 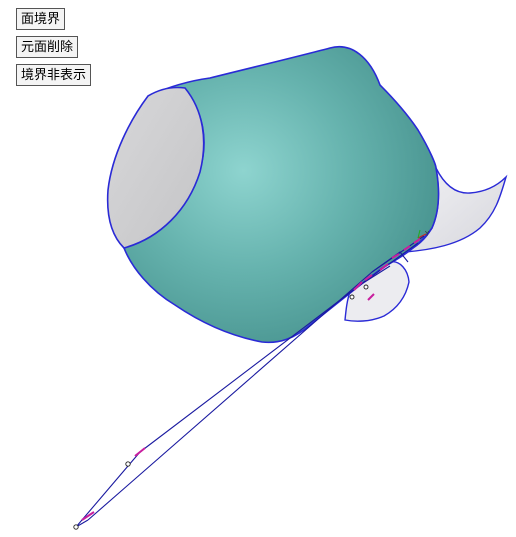 I want to click on axis-triad: Y, so click(x=423, y=234).